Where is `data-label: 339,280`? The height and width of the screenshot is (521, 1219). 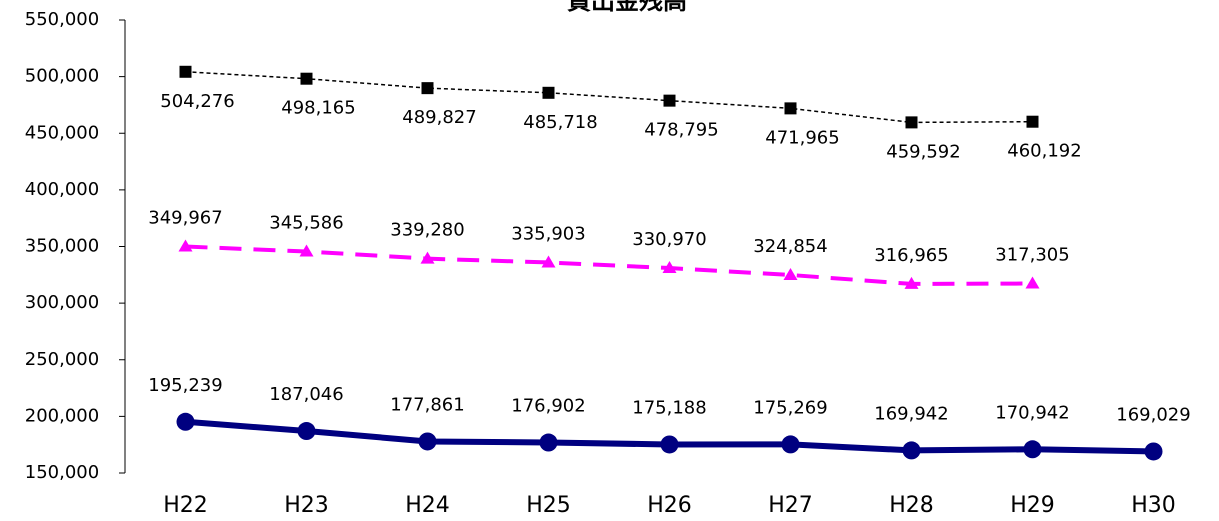 data-label: 339,280 is located at coordinates (427, 230).